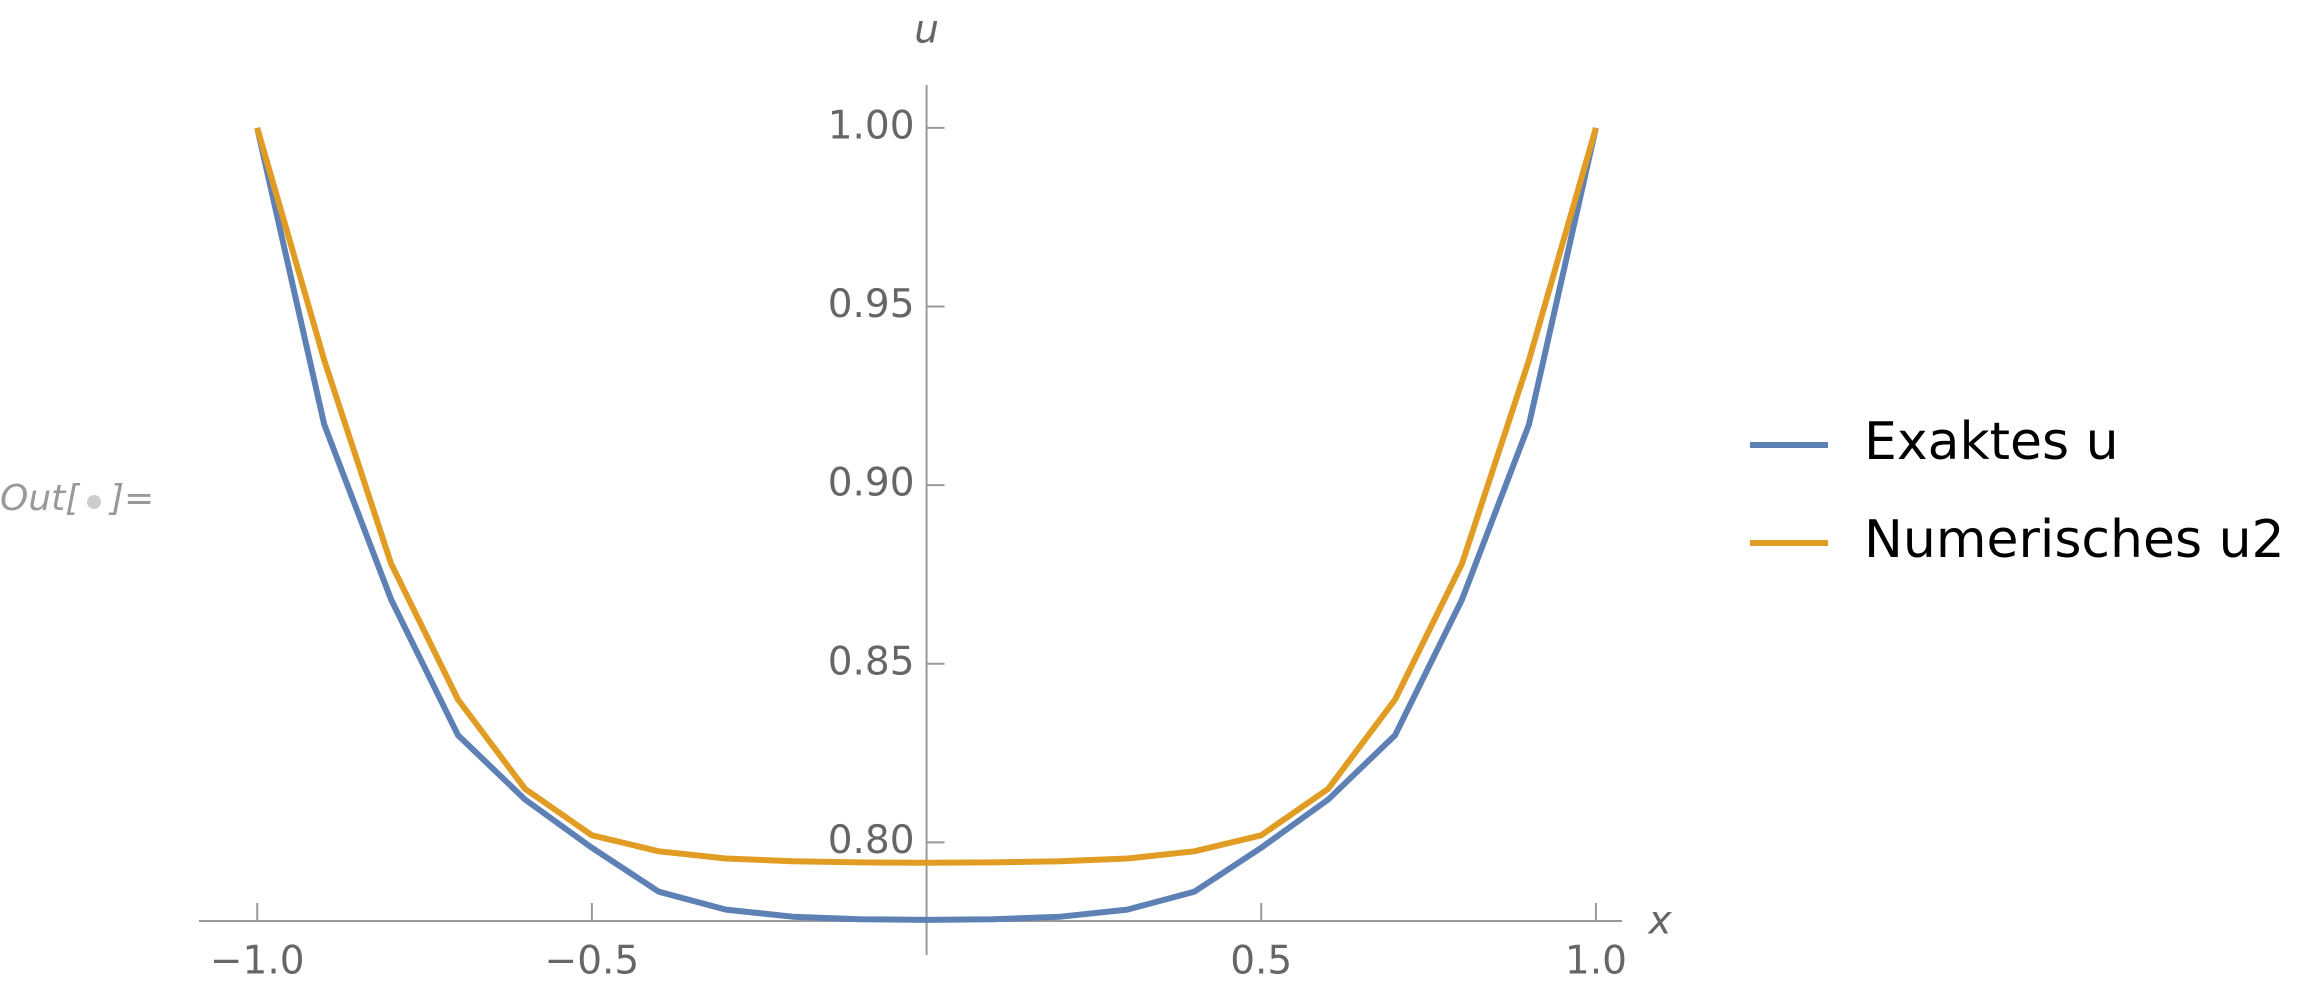 Image resolution: width=2317 pixels, height=992 pixels. I want to click on y-tick-label: 0.90, so click(871, 483).